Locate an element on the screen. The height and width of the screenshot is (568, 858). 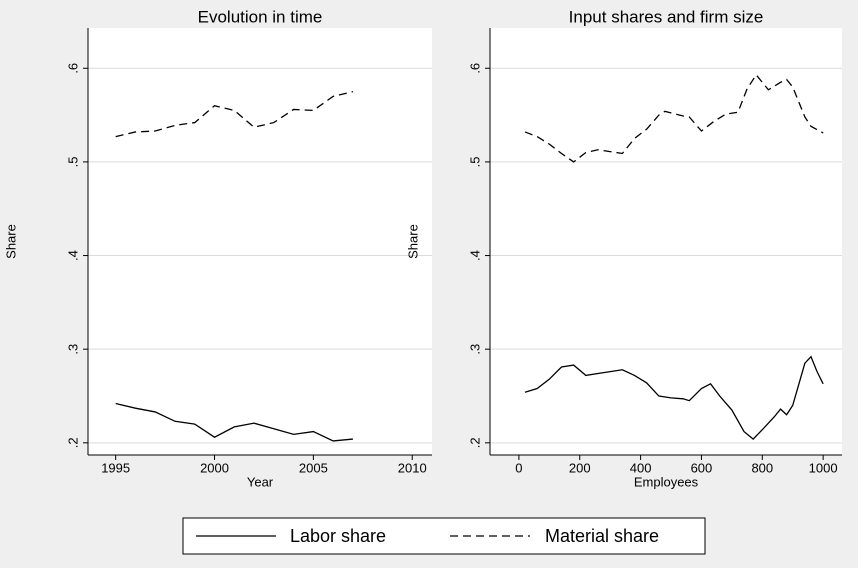
x-tick-label: 2010 is located at coordinates (412, 467).